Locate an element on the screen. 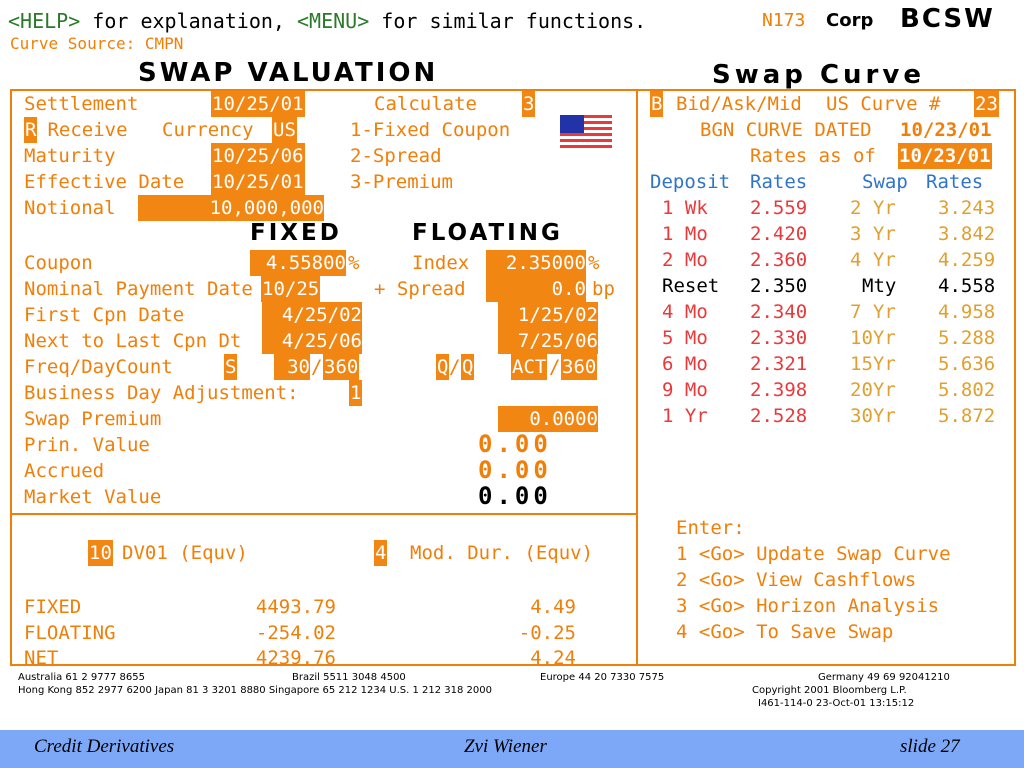 The image size is (1024, 768). deposit-rate: 2.330 is located at coordinates (779, 338).